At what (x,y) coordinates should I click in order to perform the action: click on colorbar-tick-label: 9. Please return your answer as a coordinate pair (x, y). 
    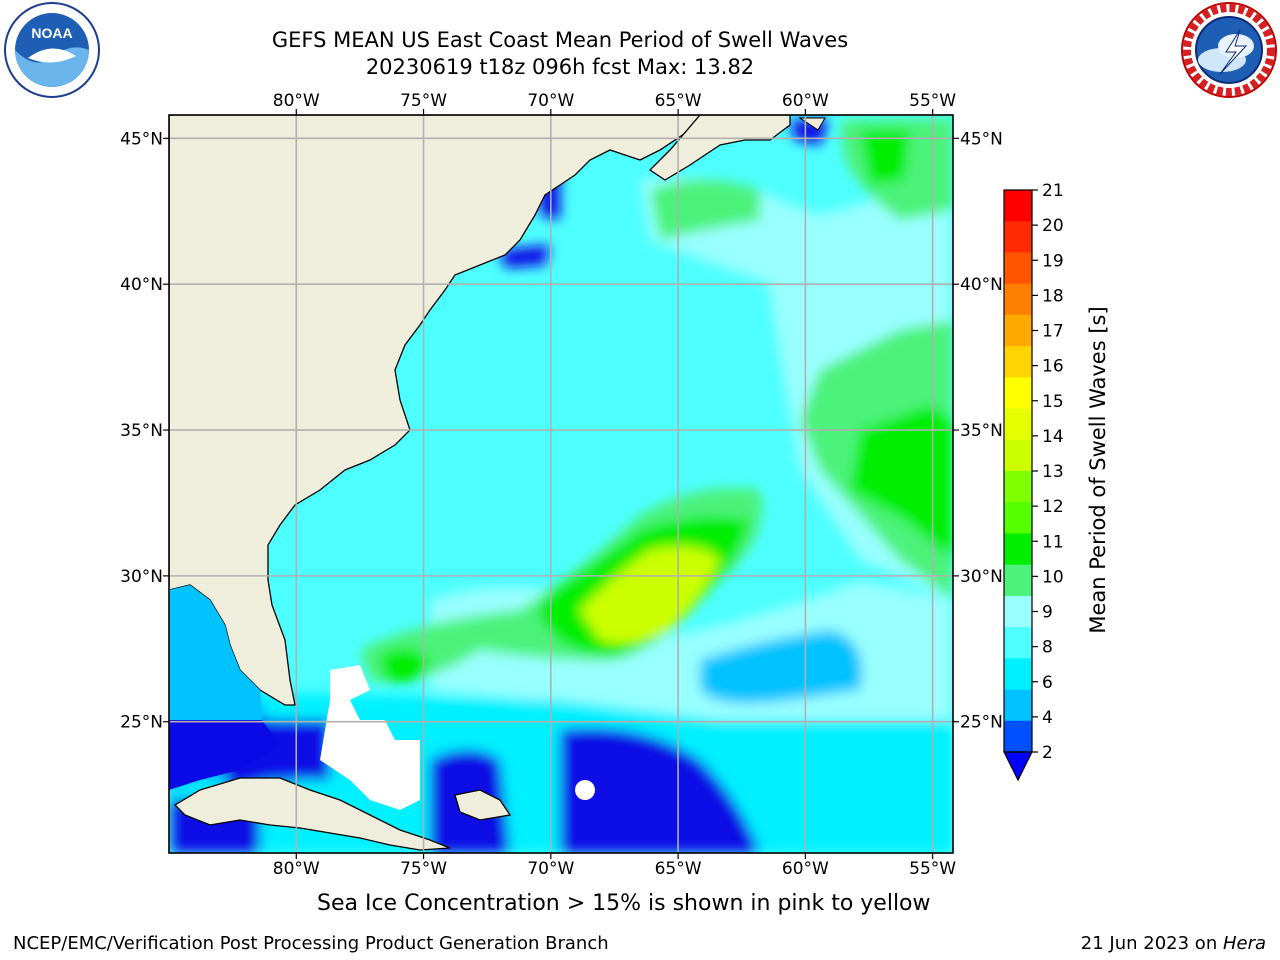
    Looking at the image, I should click on (1047, 613).